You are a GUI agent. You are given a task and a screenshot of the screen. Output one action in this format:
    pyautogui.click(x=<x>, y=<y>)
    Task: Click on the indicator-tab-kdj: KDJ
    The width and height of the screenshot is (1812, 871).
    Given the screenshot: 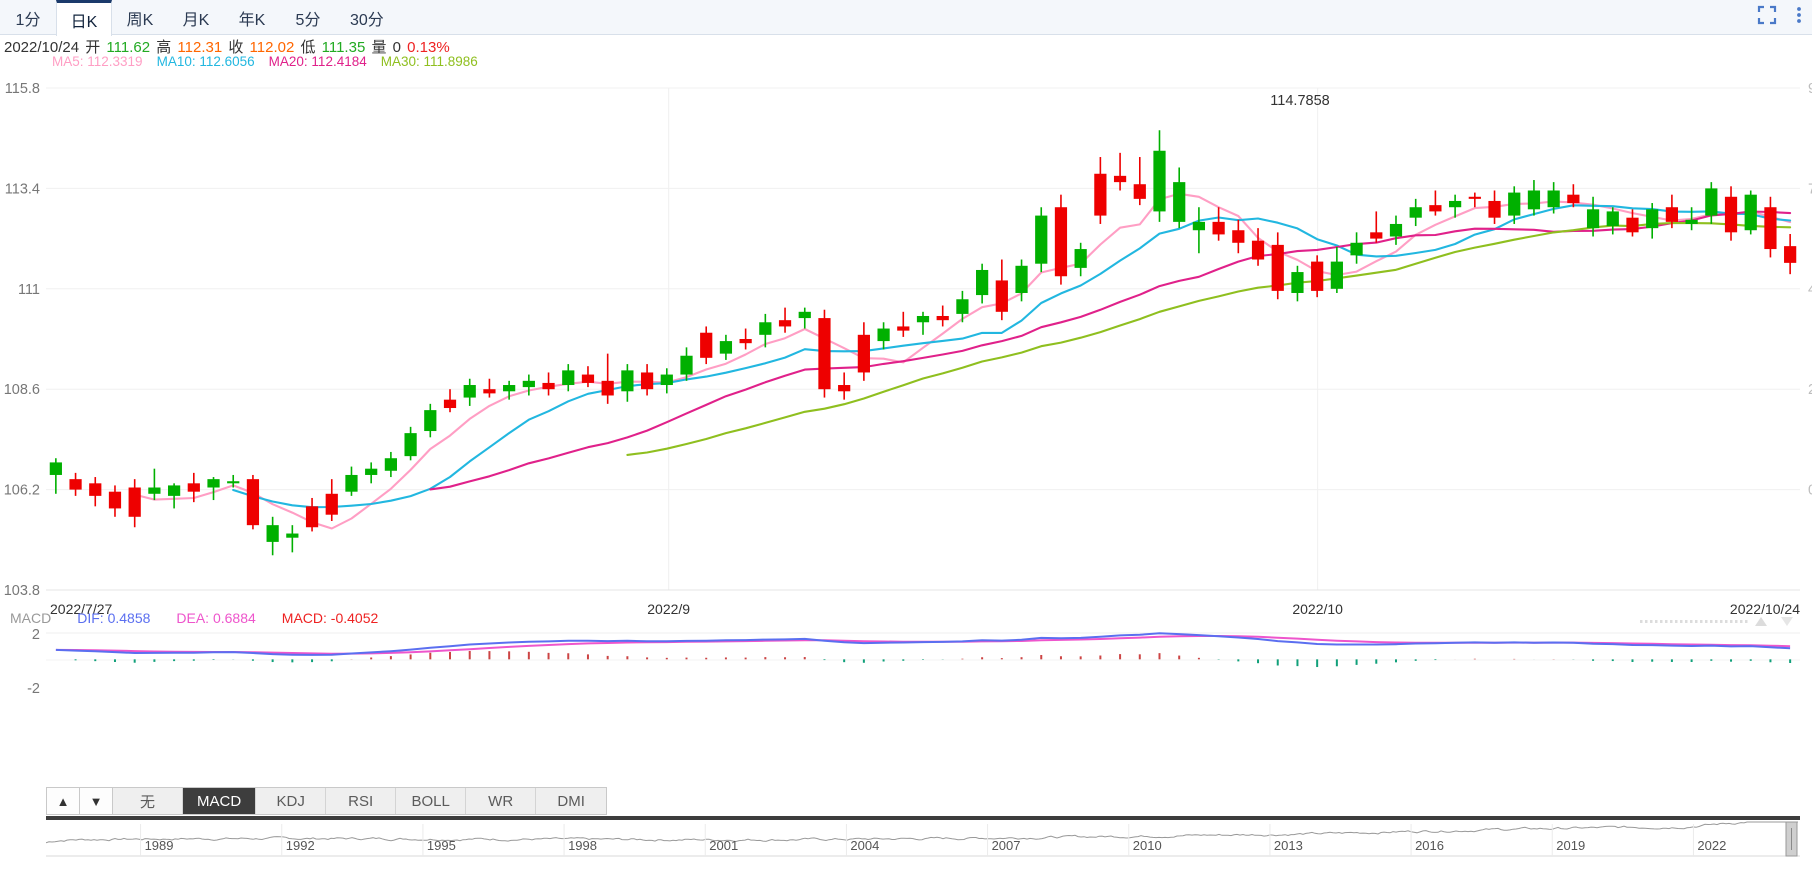 What is the action you would take?
    pyautogui.click(x=291, y=801)
    